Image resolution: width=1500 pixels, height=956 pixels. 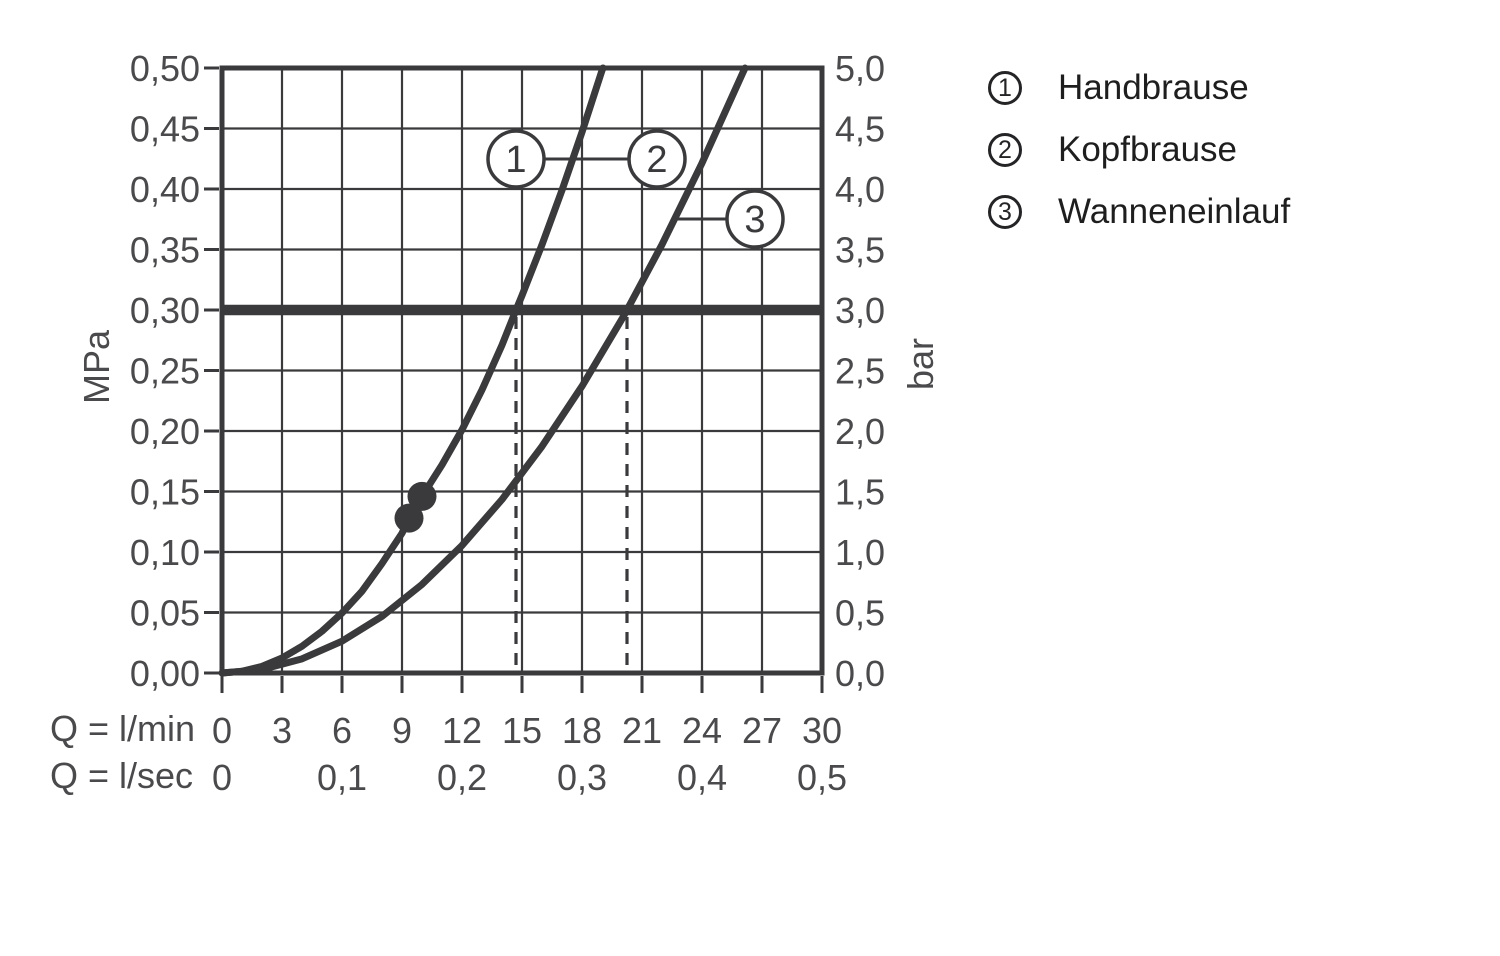 I want to click on y-left-tick-label: 0,10, so click(x=165, y=552).